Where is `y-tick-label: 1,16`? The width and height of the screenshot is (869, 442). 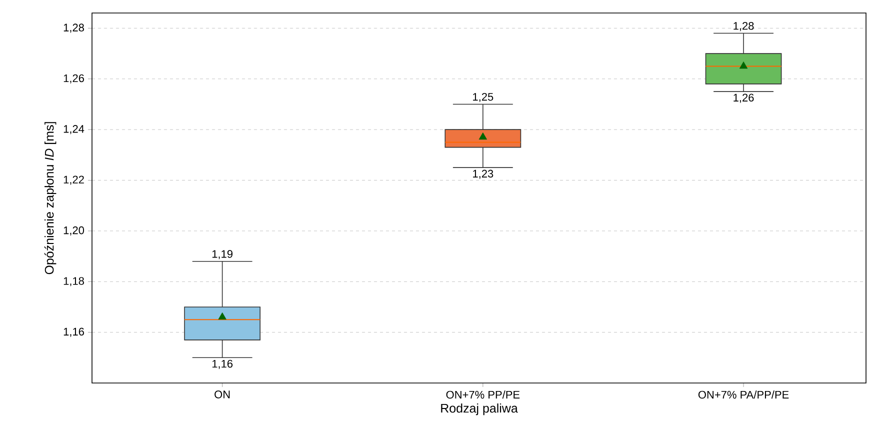 y-tick-label: 1,16 is located at coordinates (74, 332).